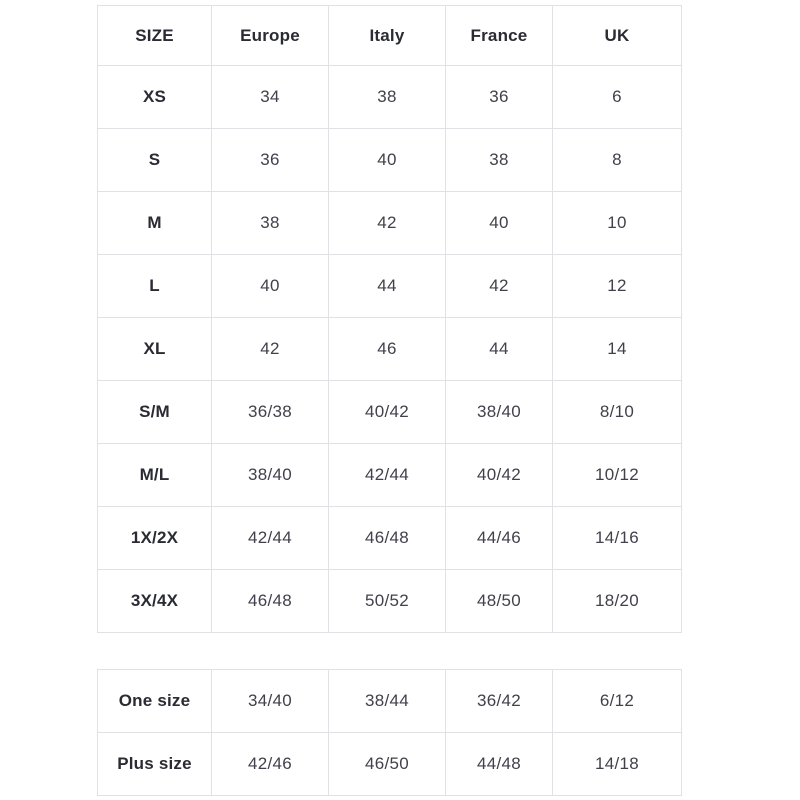 This screenshot has height=800, width=800. I want to click on table-row: One size 34/40 38/44 36/42 6/12, so click(389, 701).